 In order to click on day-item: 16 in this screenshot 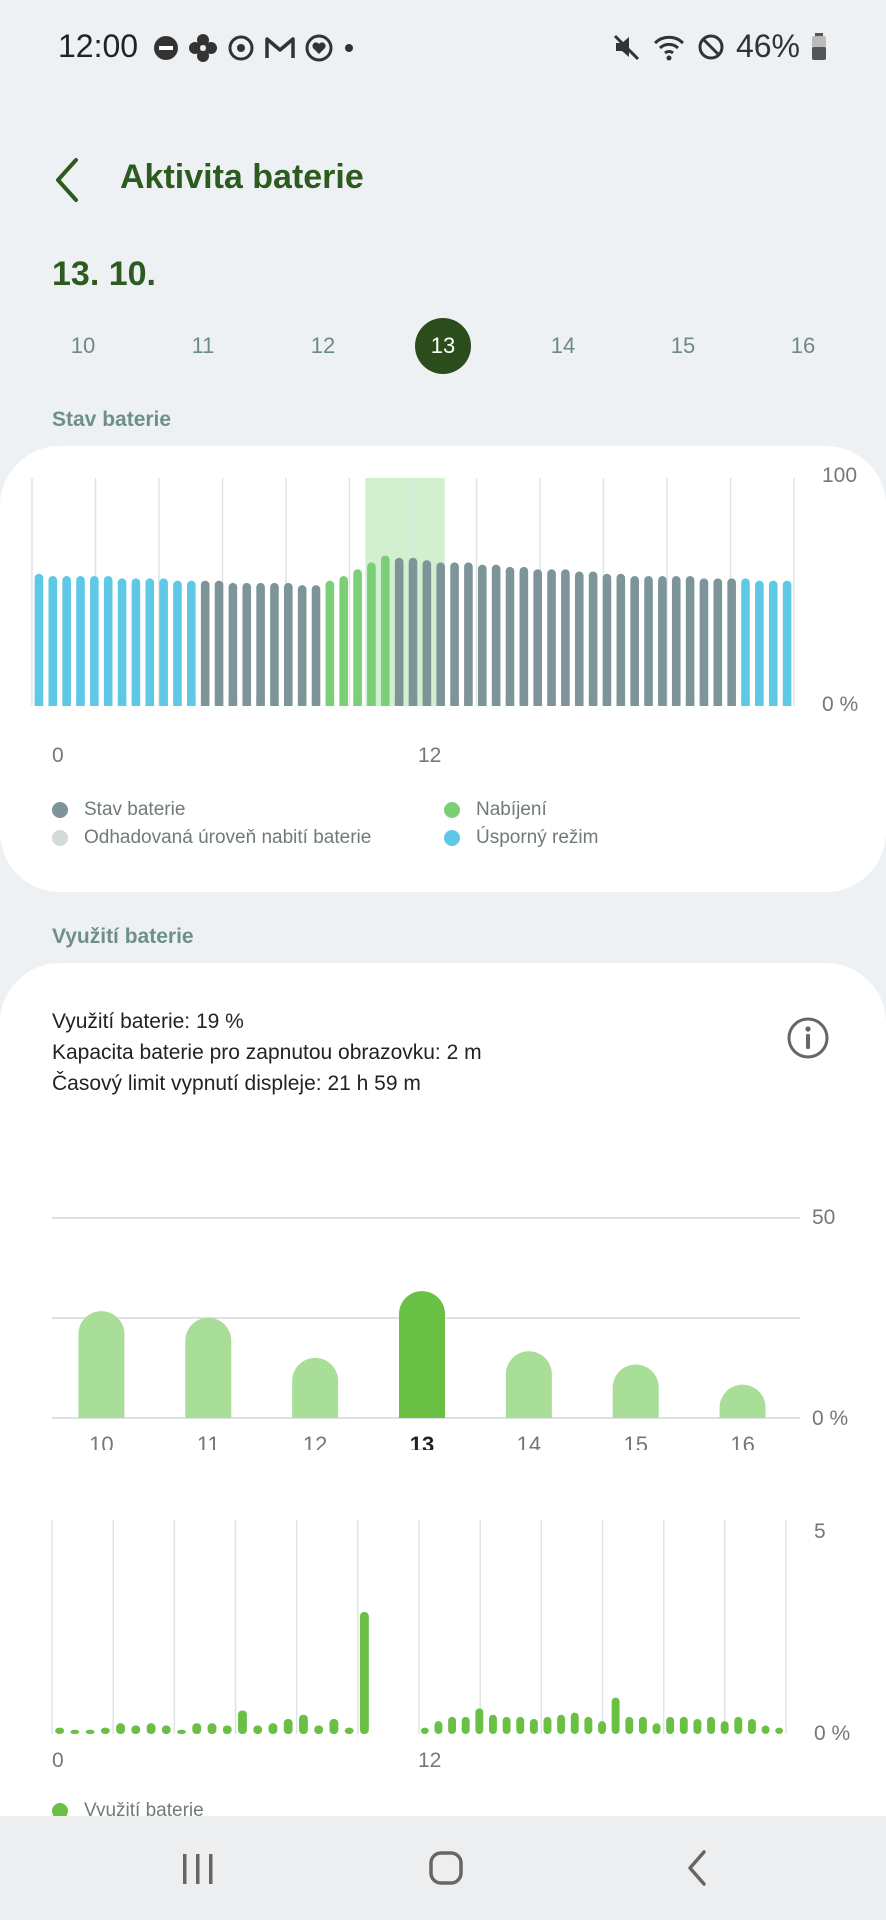, I will do `click(803, 345)`.